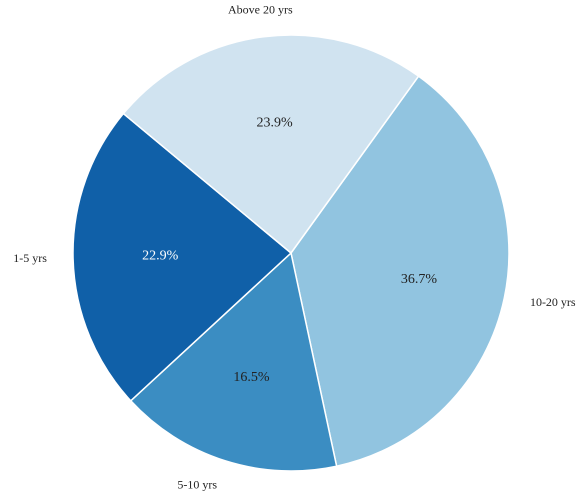 The height and width of the screenshot is (495, 585). I want to click on slice-category-label: 5-10 yrs, so click(197, 484).